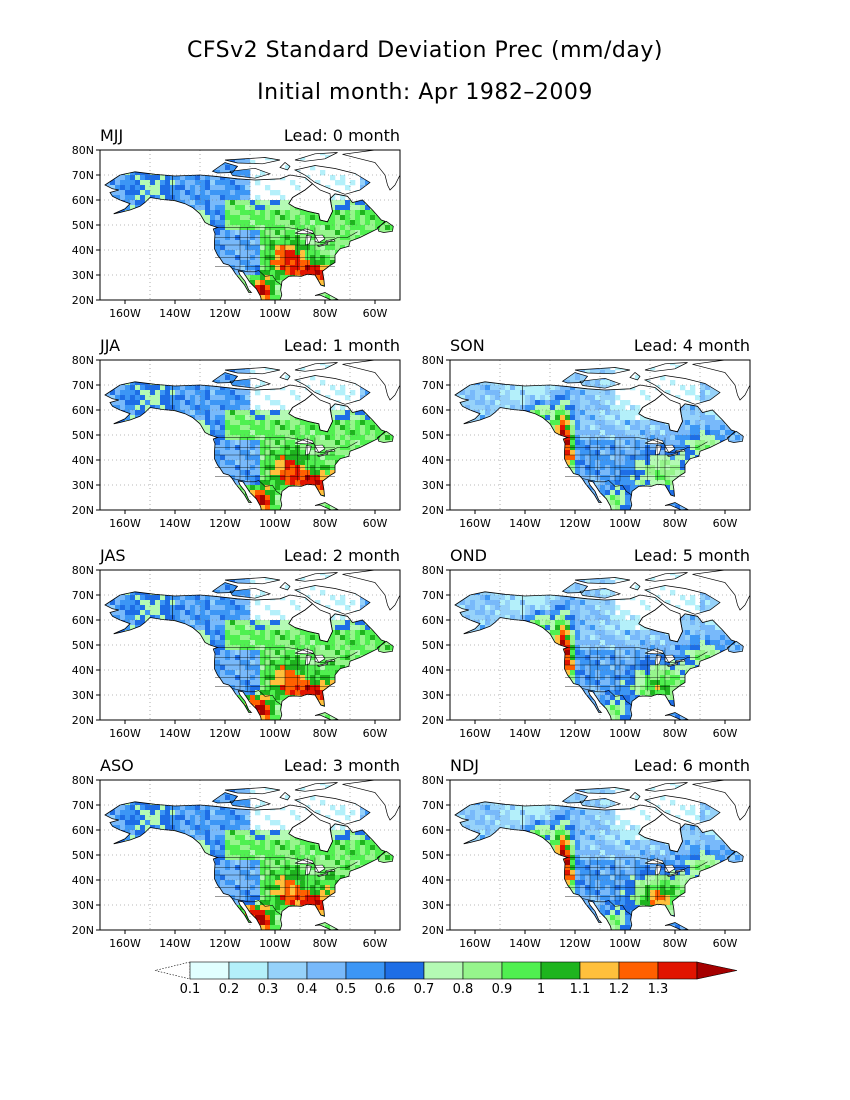 This screenshot has width=850, height=1100. I want to click on colorbar-tick-label: 0.9, so click(502, 989).